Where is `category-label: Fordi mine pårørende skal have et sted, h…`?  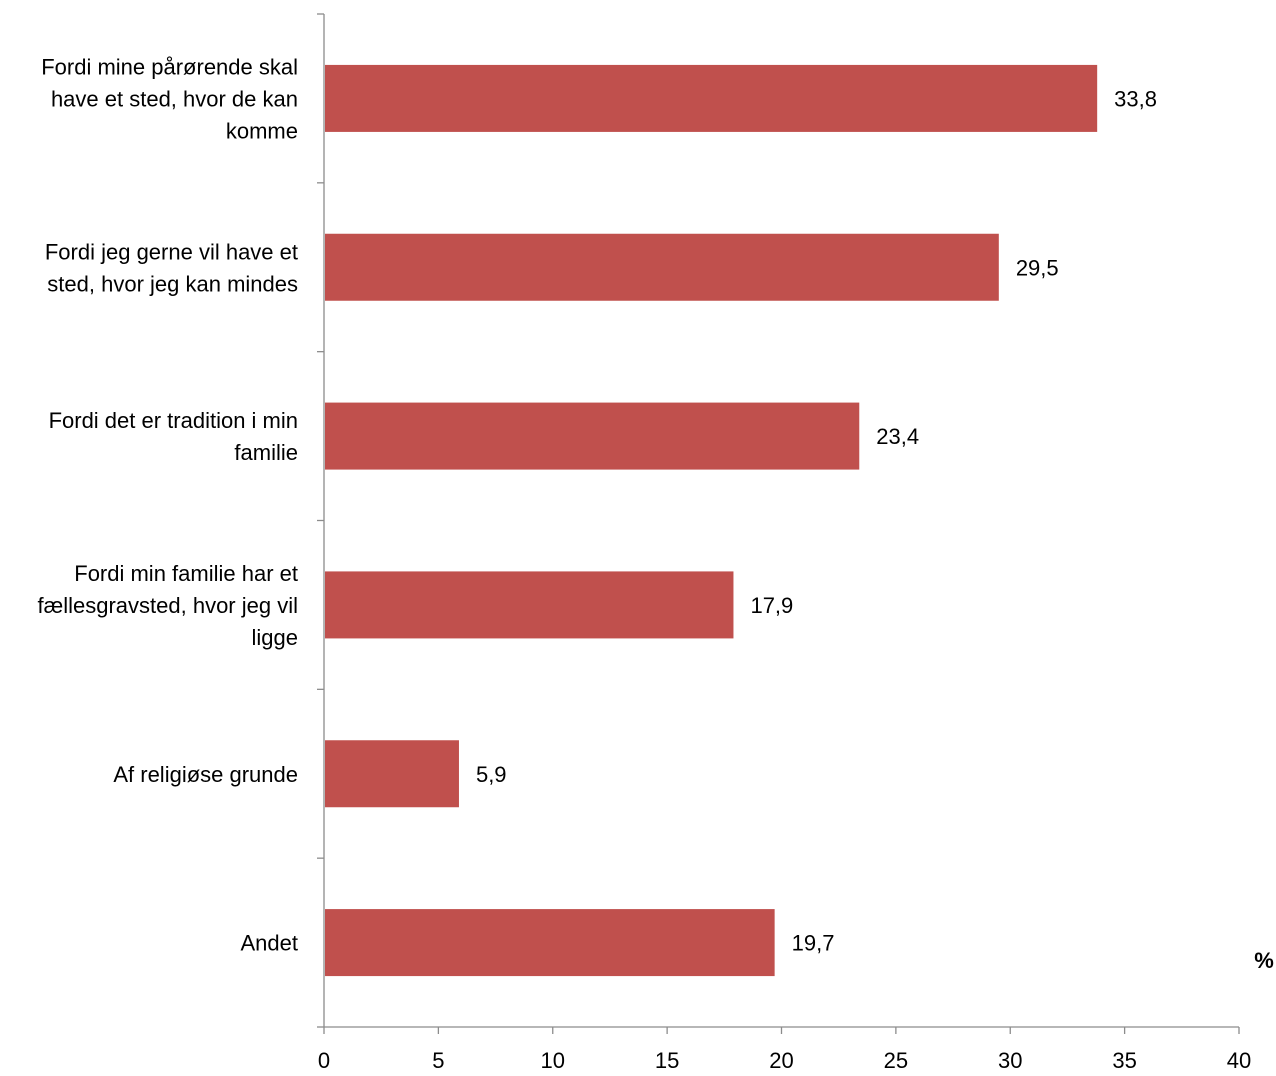
category-label: Fordi mine pårørende skal have et sted, h… is located at coordinates (169, 98).